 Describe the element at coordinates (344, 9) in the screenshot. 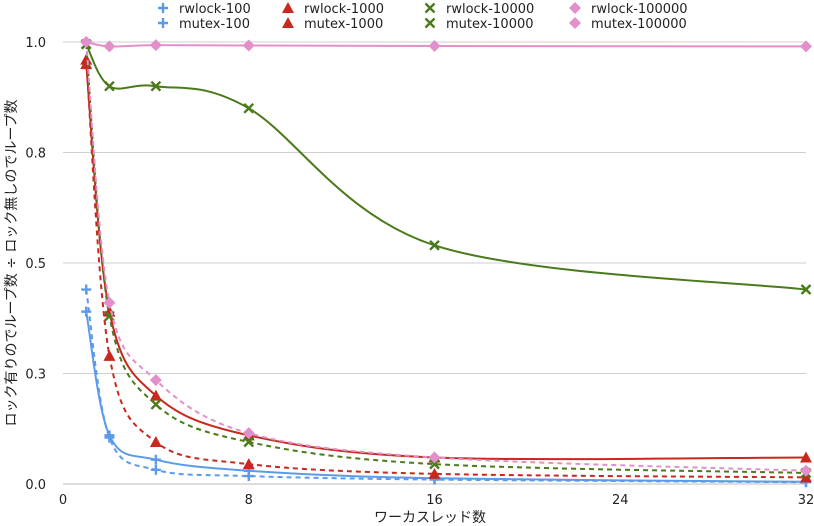

I see `legend-label: rwlock-1000` at that location.